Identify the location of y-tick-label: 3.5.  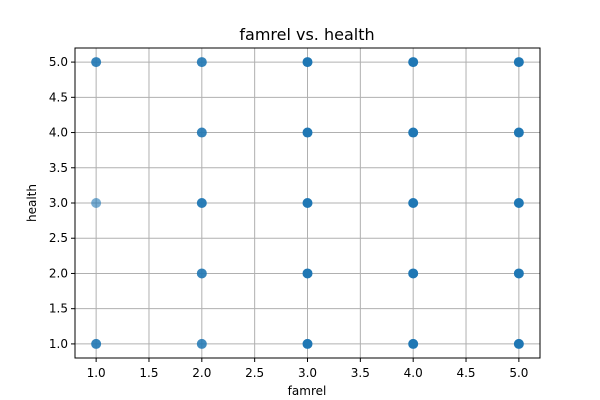
(58, 168).